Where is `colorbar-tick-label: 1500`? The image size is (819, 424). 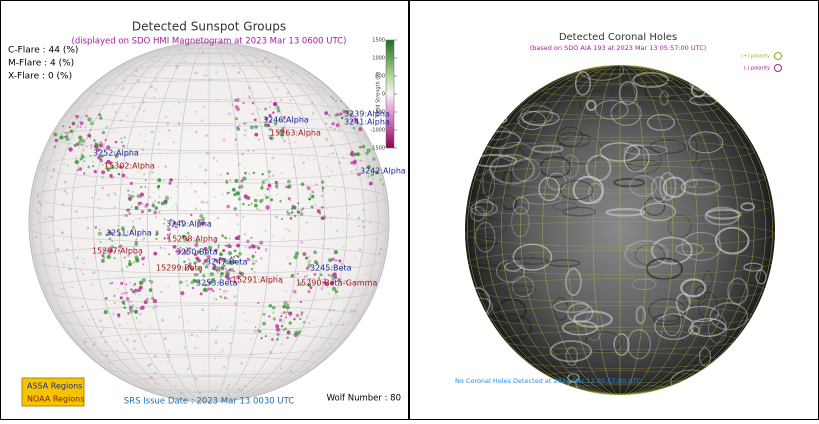 colorbar-tick-label: 1500 is located at coordinates (378, 41).